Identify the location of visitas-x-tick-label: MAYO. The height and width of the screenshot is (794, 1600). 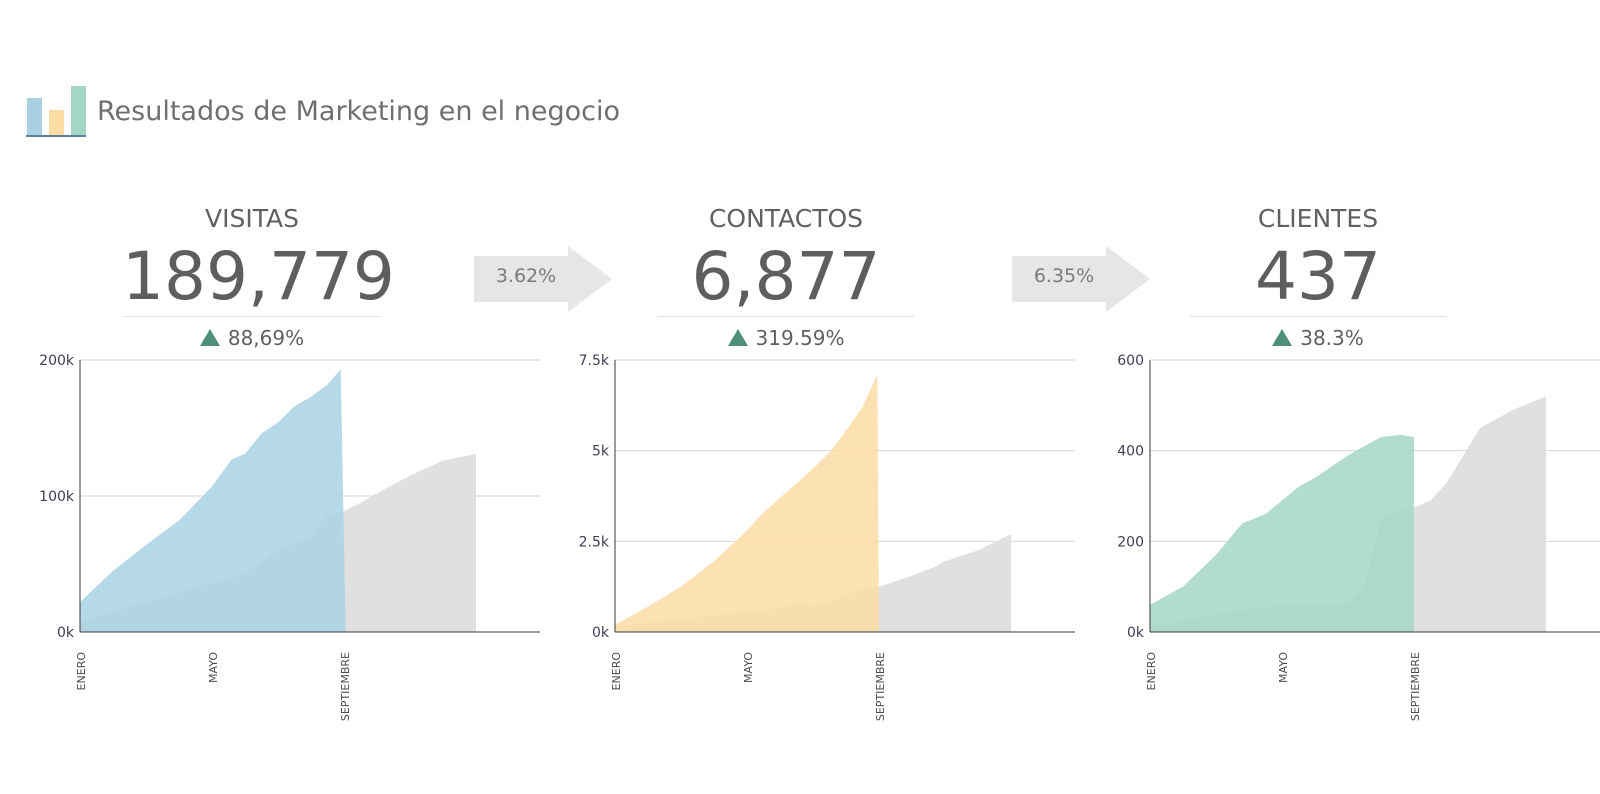
(213, 667).